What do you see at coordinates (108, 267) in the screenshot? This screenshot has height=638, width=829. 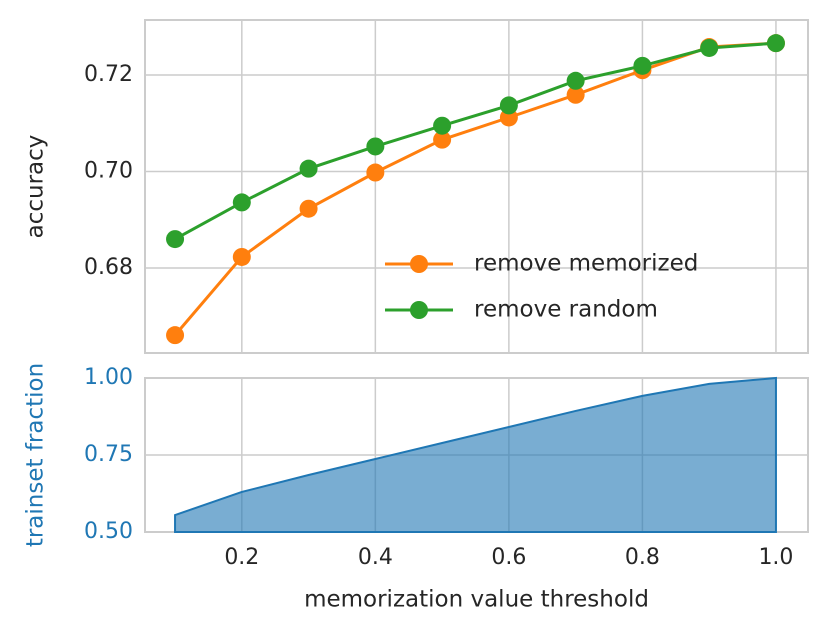 I see `y-tick-label: 0.68` at bounding box center [108, 267].